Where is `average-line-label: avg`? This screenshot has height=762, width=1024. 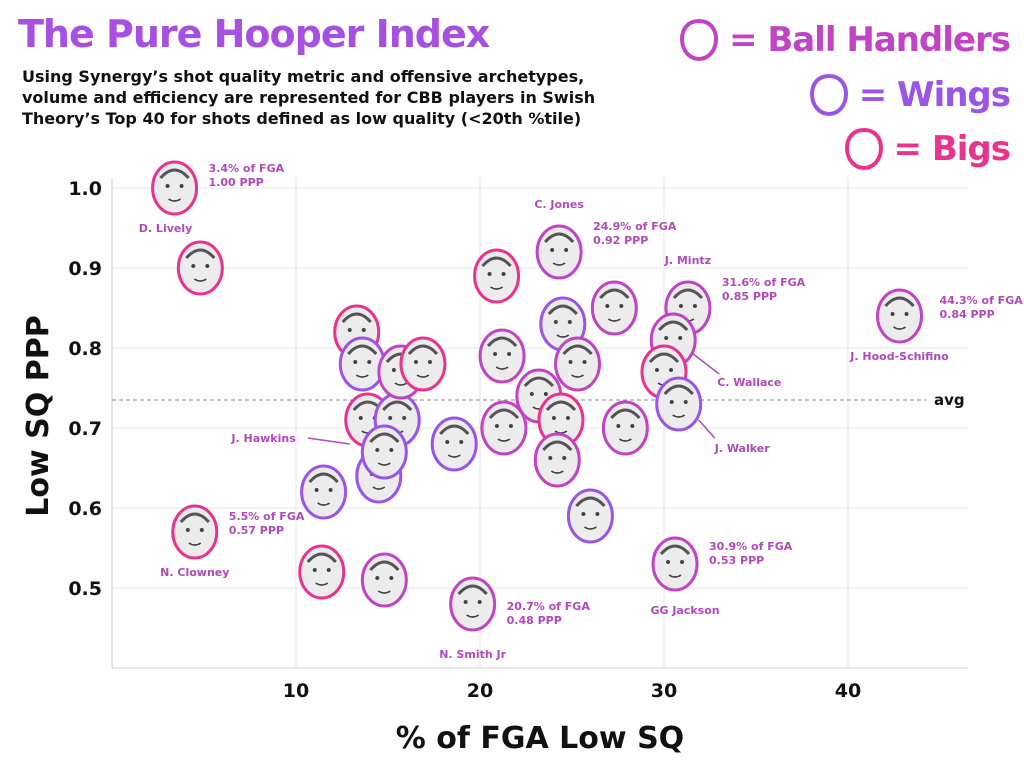 average-line-label: avg is located at coordinates (949, 400).